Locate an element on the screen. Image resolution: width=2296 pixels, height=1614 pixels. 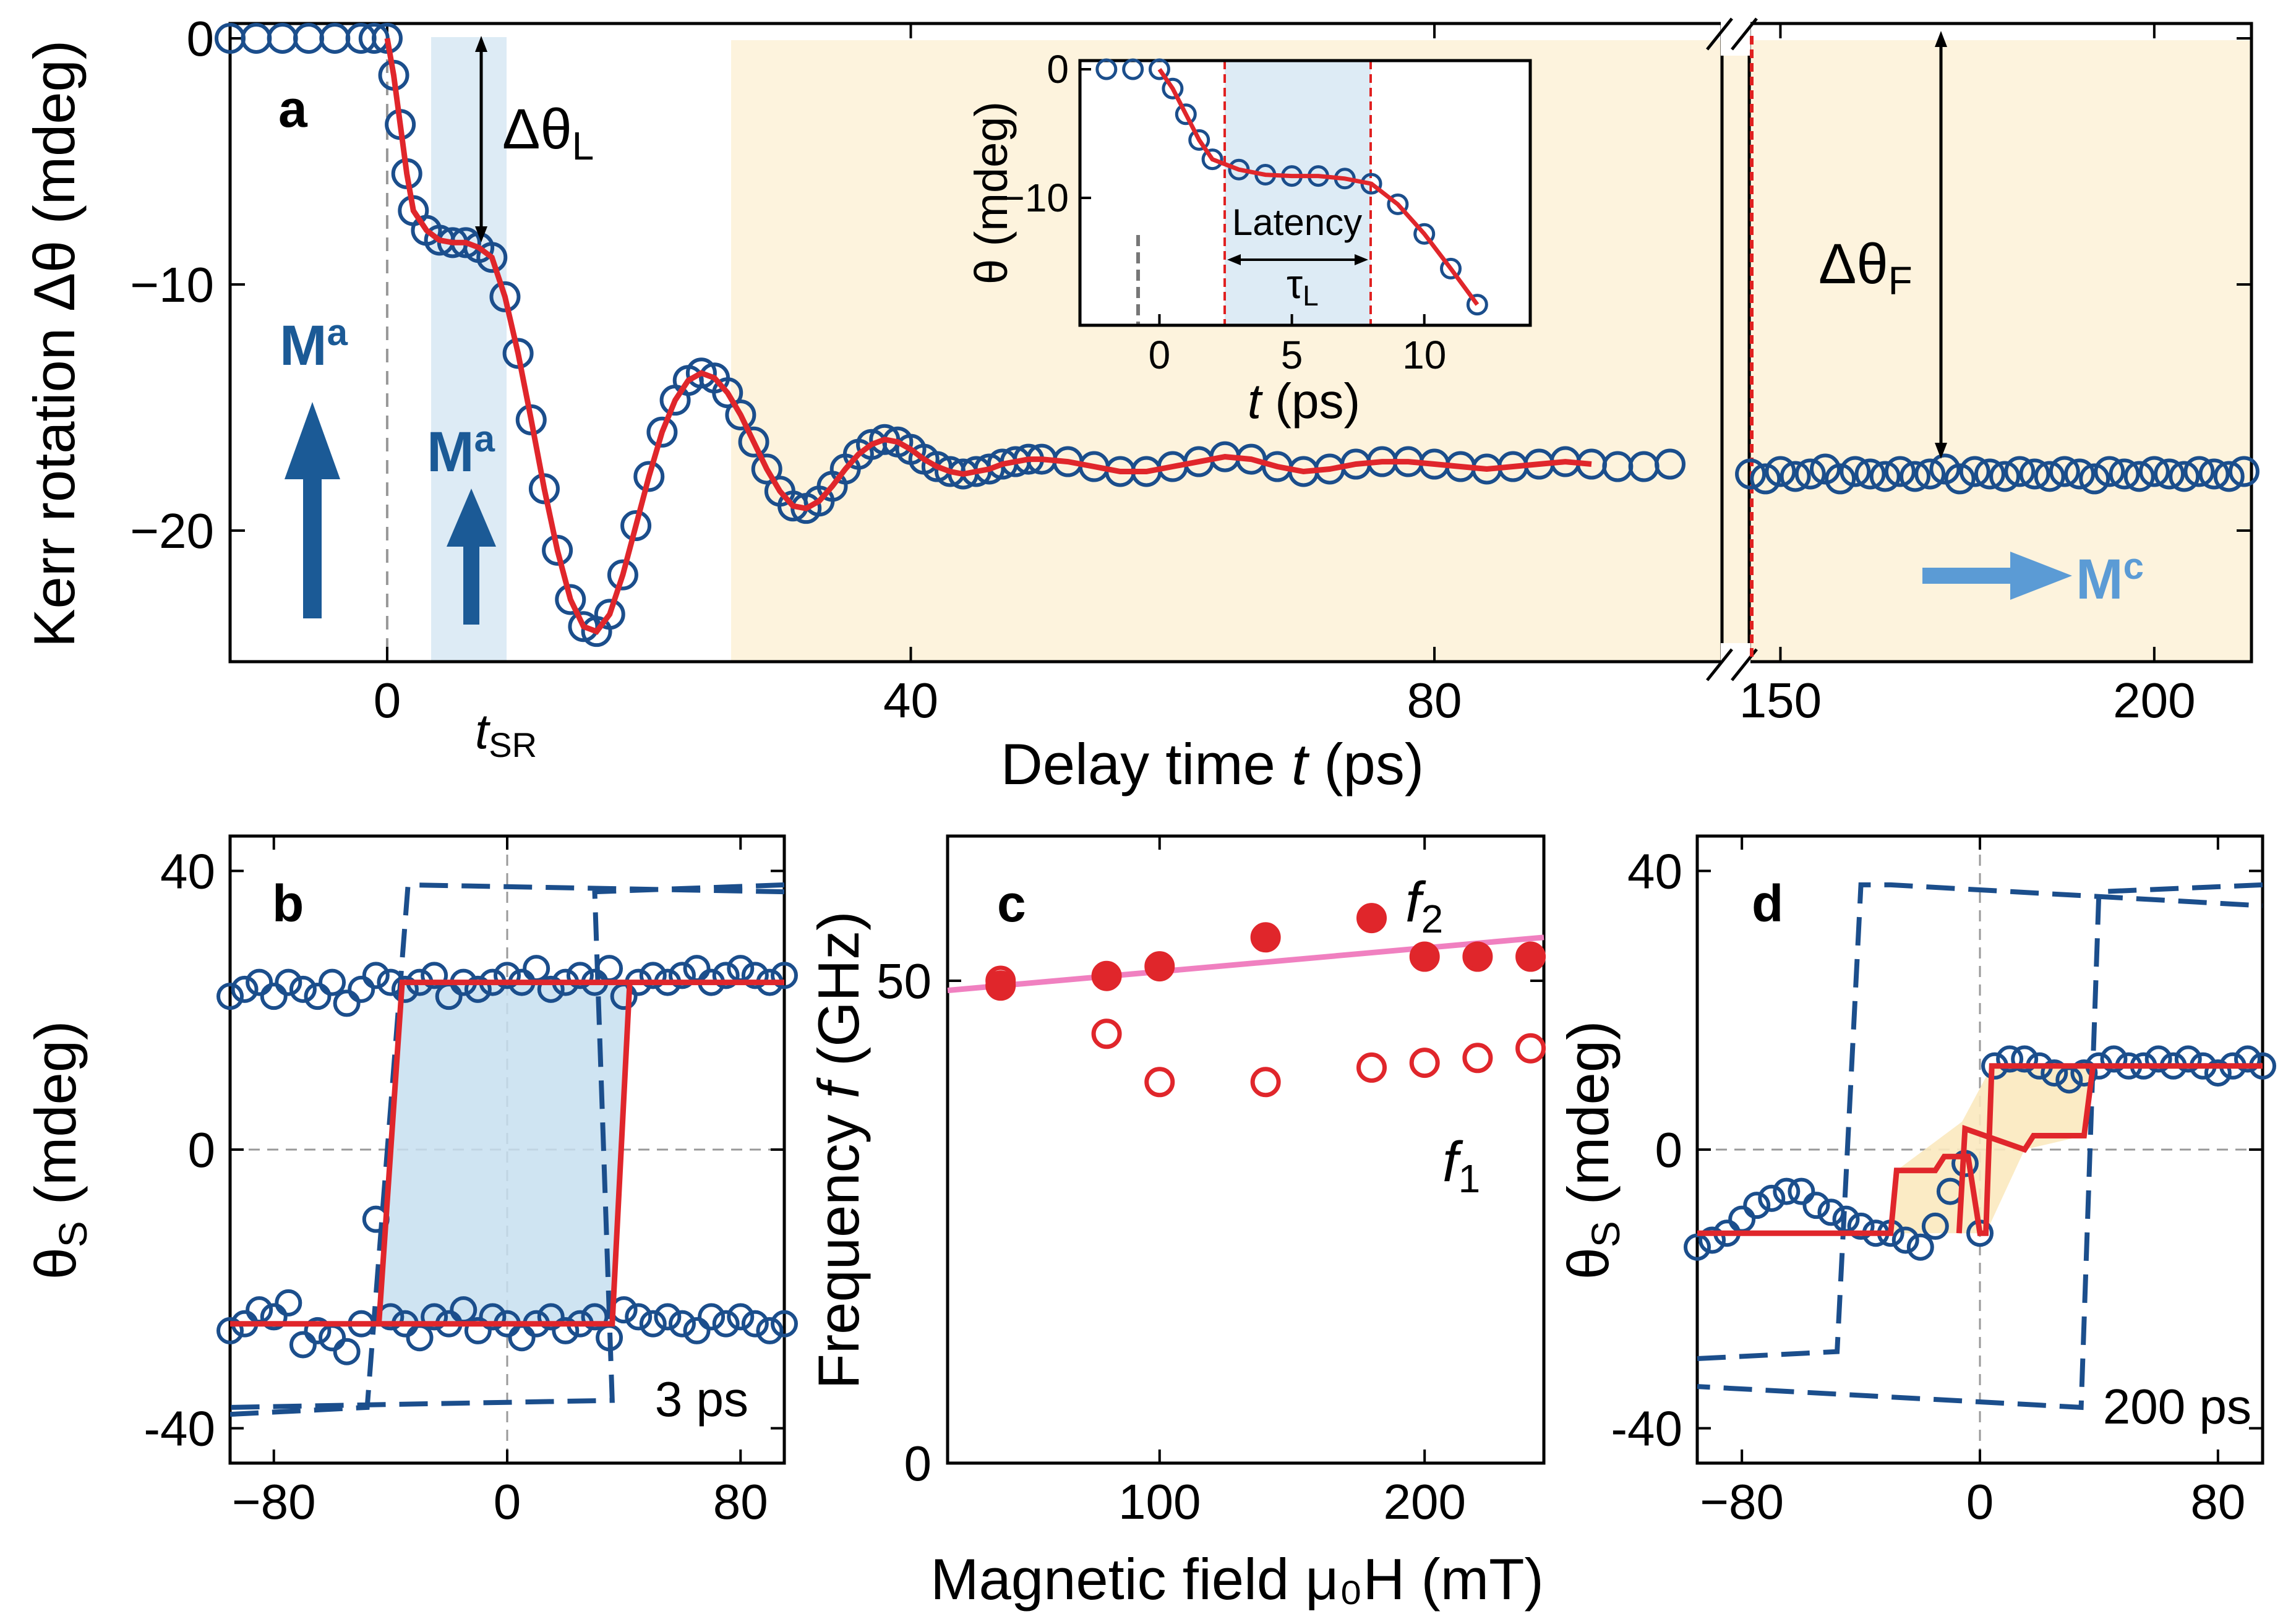
magnetization-arrow-inplane is located at coordinates (1997, 576).